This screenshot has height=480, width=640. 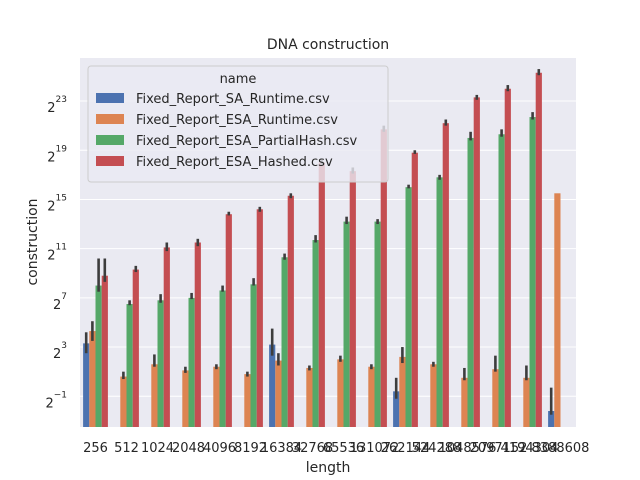 I want to click on x-tick-label: 16384, so click(x=281, y=448).